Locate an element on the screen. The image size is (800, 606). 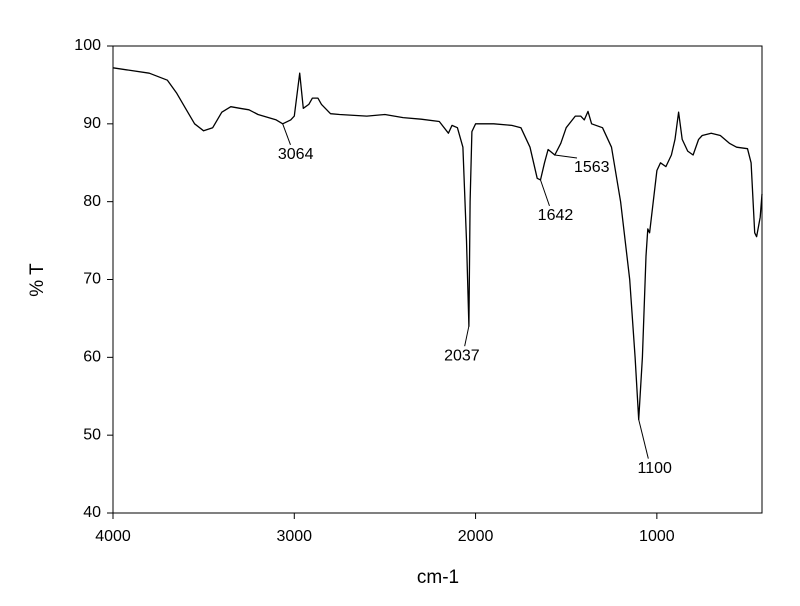
y-tick-label: 90 is located at coordinates (92, 123).